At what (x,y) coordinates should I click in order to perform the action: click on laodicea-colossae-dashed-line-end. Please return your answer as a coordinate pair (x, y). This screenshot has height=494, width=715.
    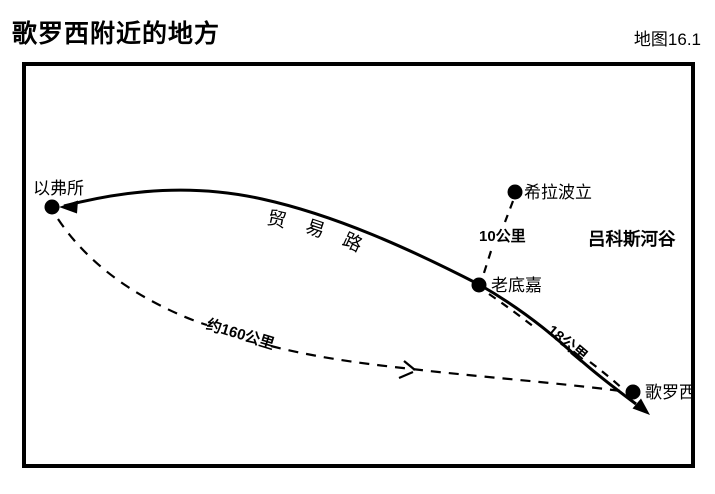
    Looking at the image, I should click on (606, 375).